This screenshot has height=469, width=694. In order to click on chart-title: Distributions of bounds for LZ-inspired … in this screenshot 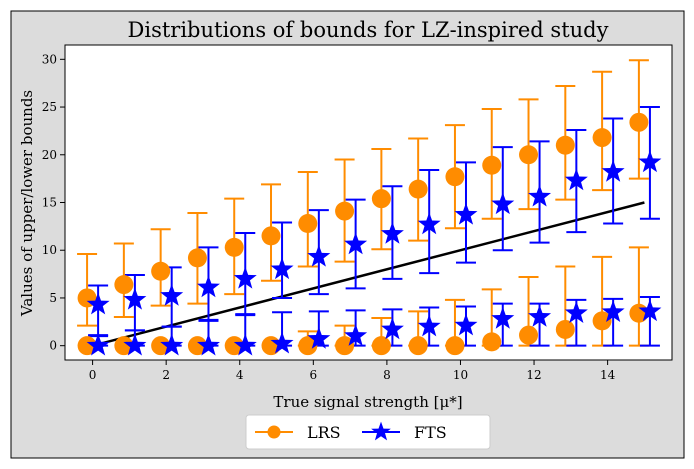, I will do `click(368, 30)`.